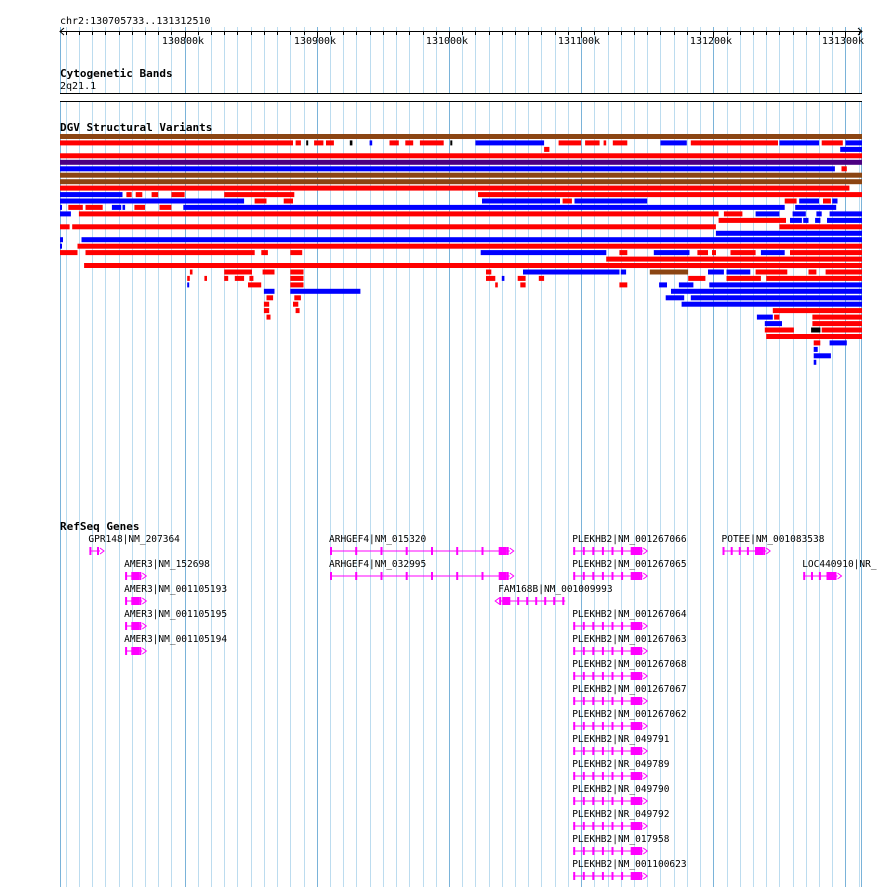  I want to click on gene-label: PLEKHB2|NR_049790, so click(621, 789).